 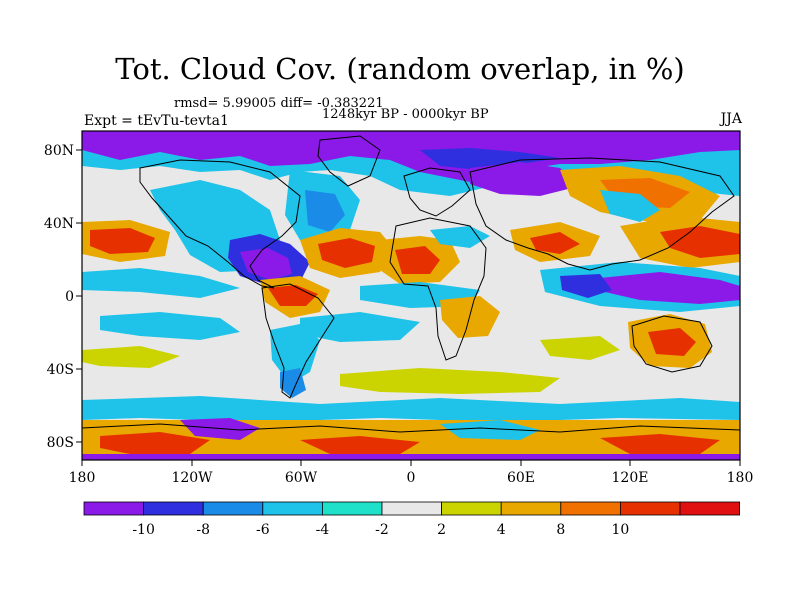 I want to click on south-america-coast, so click(x=298, y=341).